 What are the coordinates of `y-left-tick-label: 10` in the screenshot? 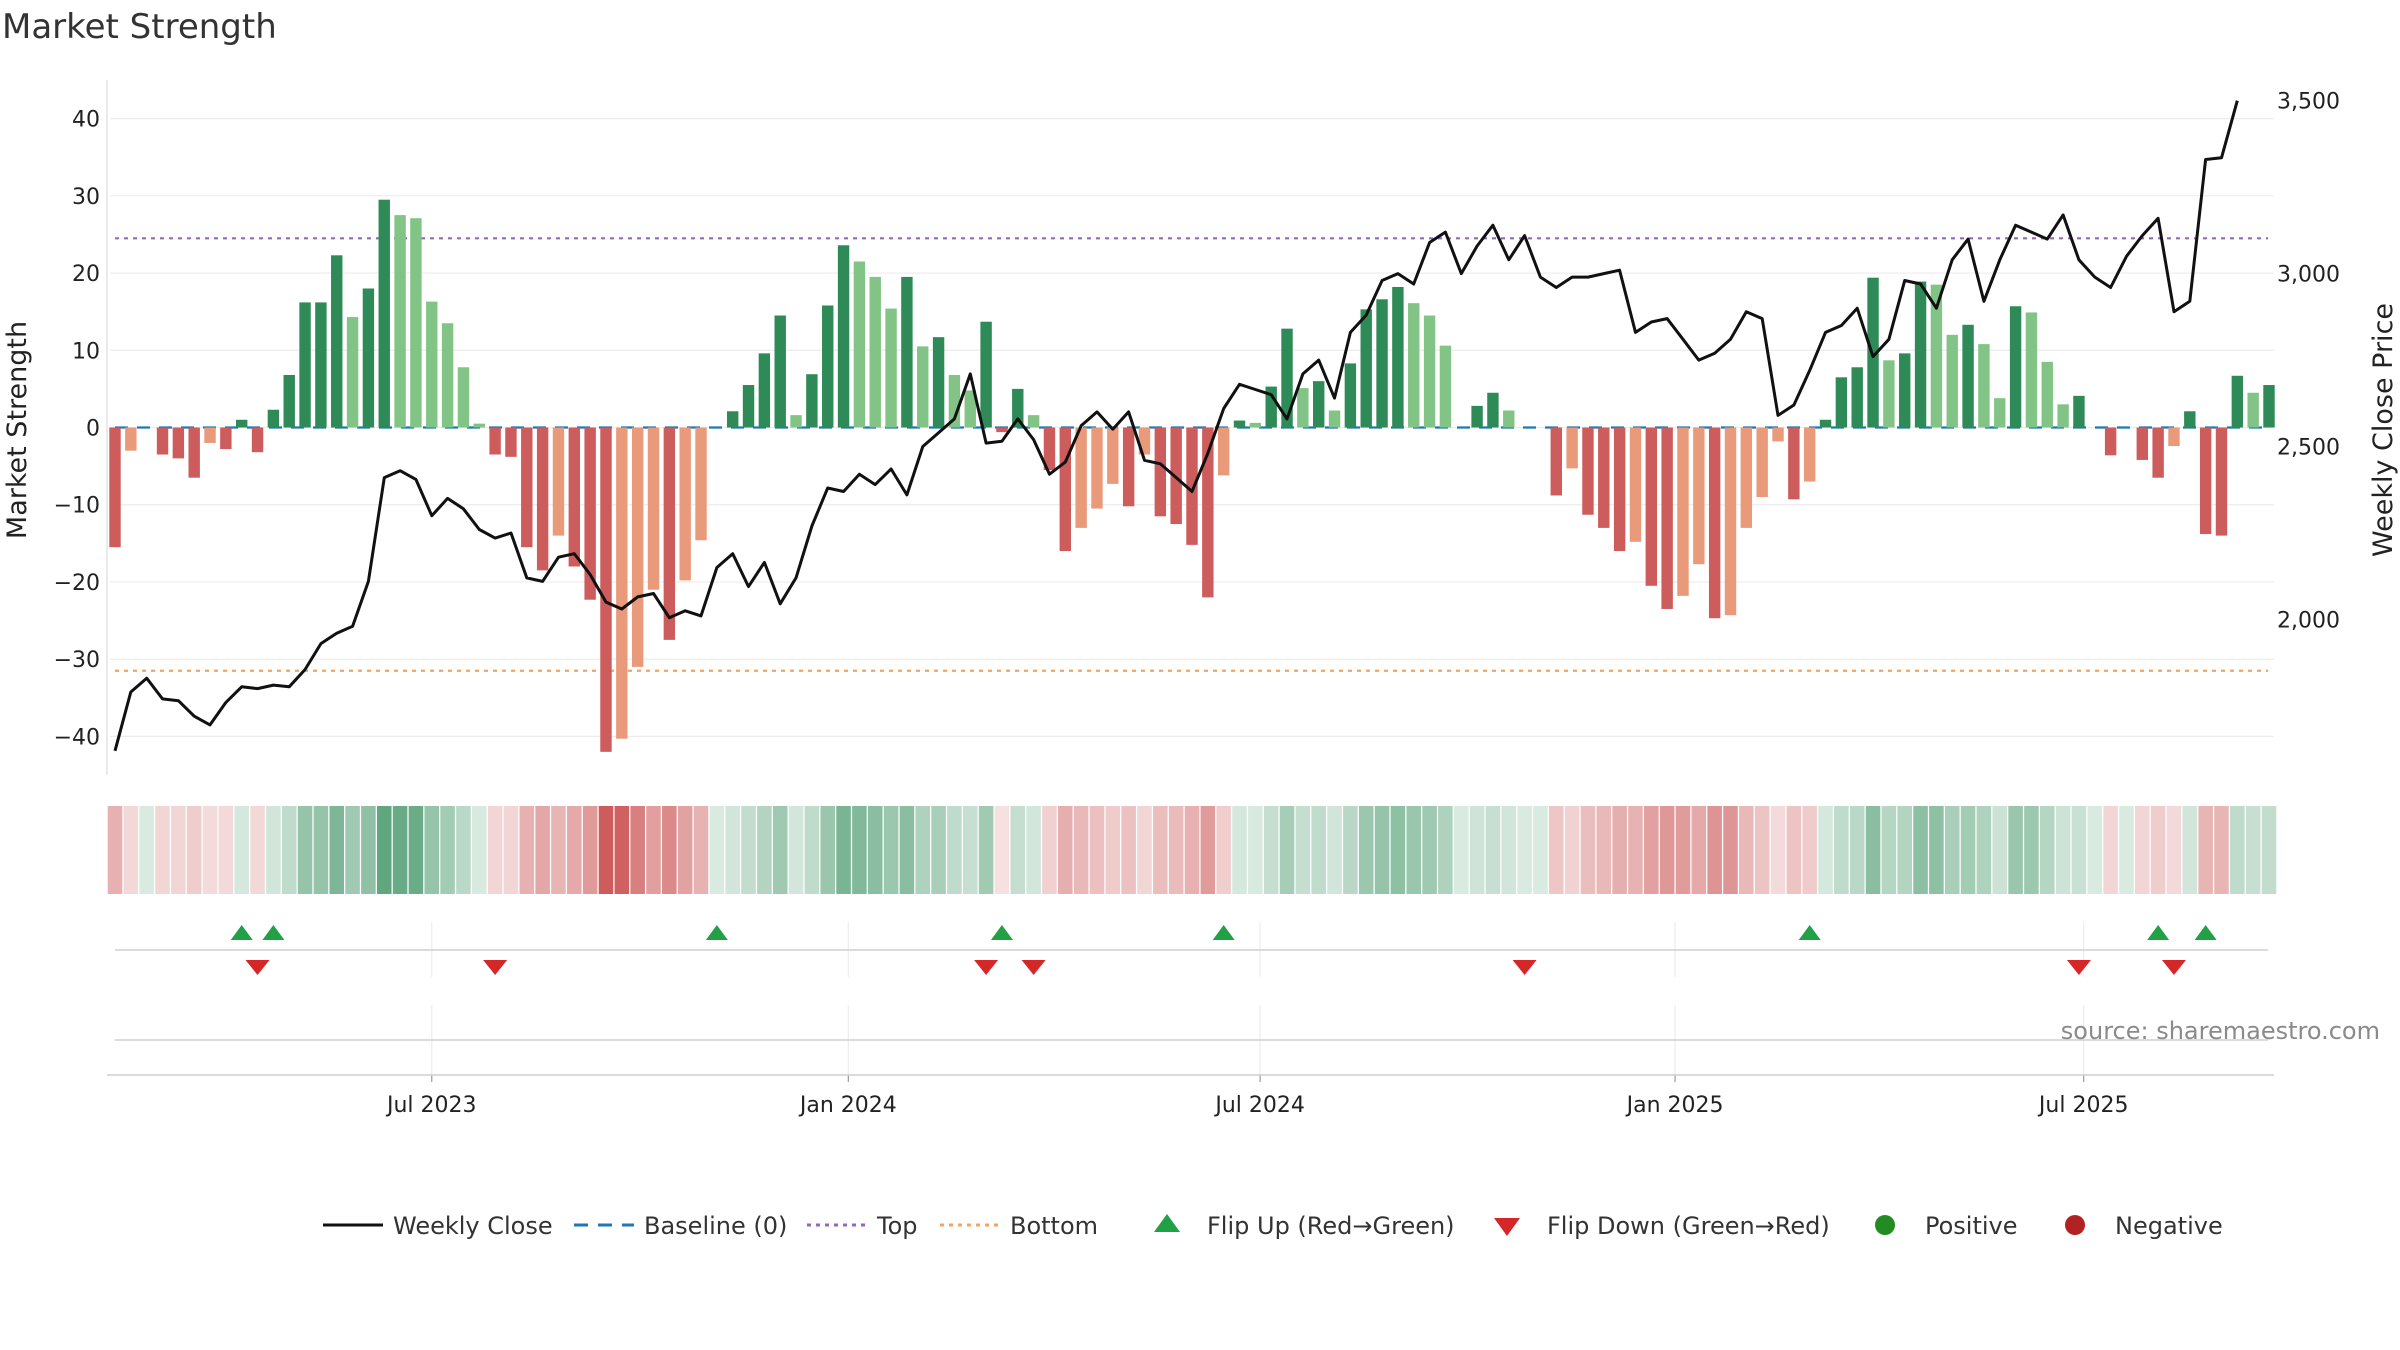 It's located at (86, 351).